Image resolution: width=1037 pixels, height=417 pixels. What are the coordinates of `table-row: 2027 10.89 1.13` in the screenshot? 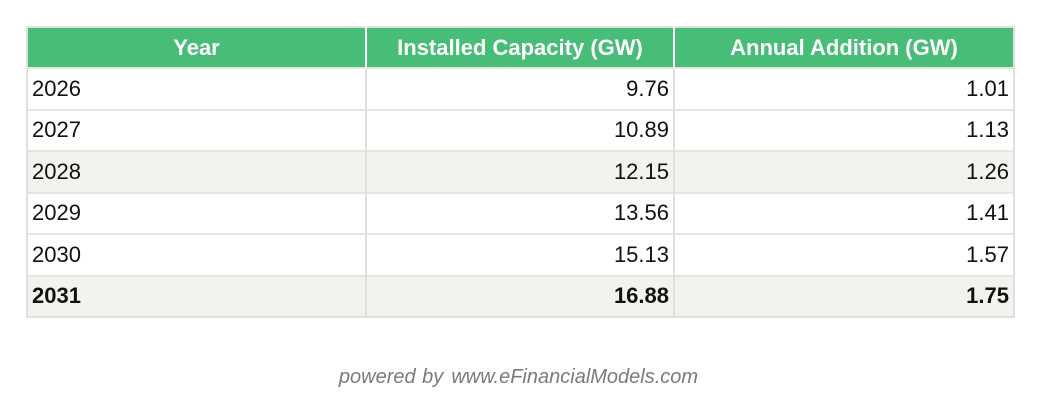 It's located at (520, 129).